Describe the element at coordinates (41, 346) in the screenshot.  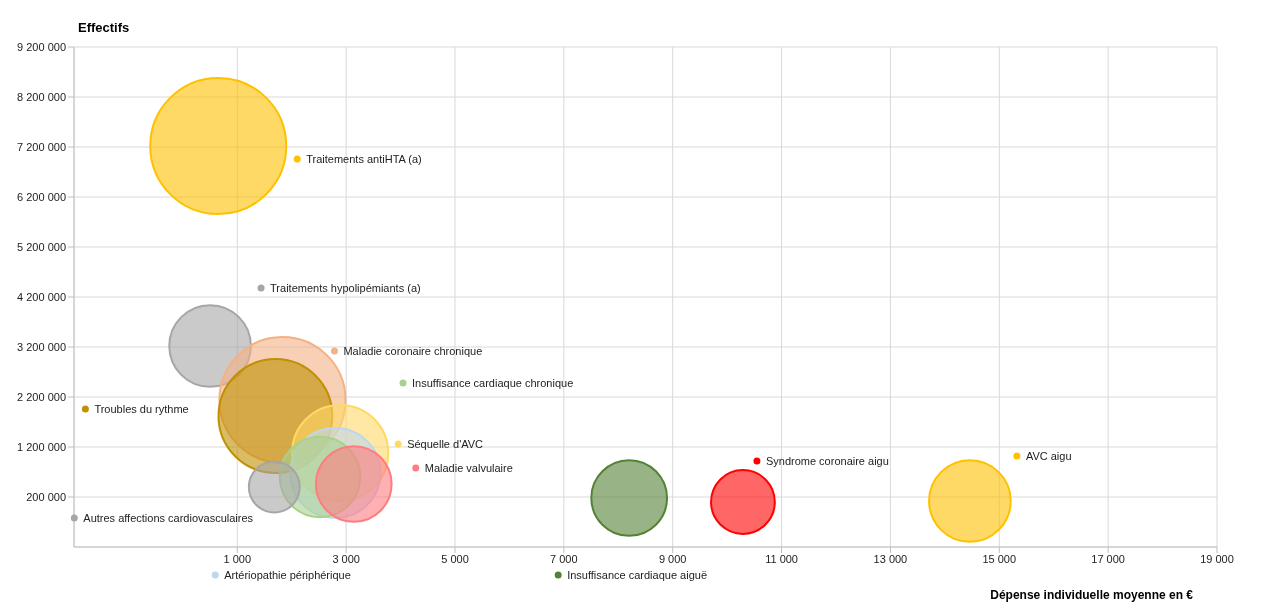
I see `y-tick-label: 3 200 000` at that location.